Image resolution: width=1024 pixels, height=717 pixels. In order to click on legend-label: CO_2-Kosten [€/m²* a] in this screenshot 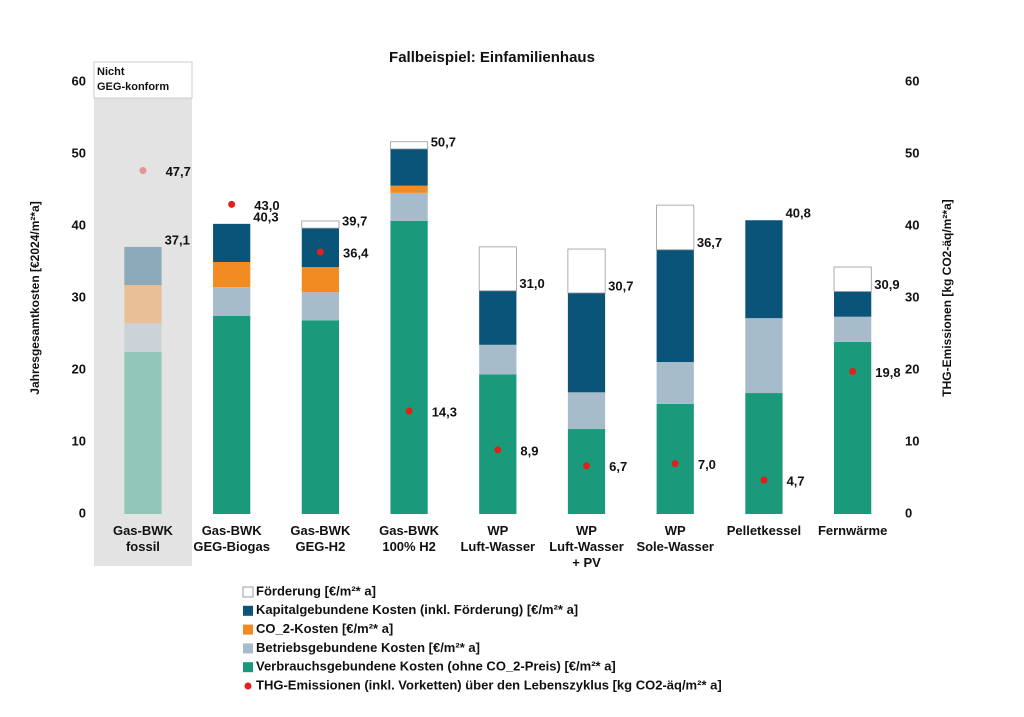, I will do `click(324, 628)`.